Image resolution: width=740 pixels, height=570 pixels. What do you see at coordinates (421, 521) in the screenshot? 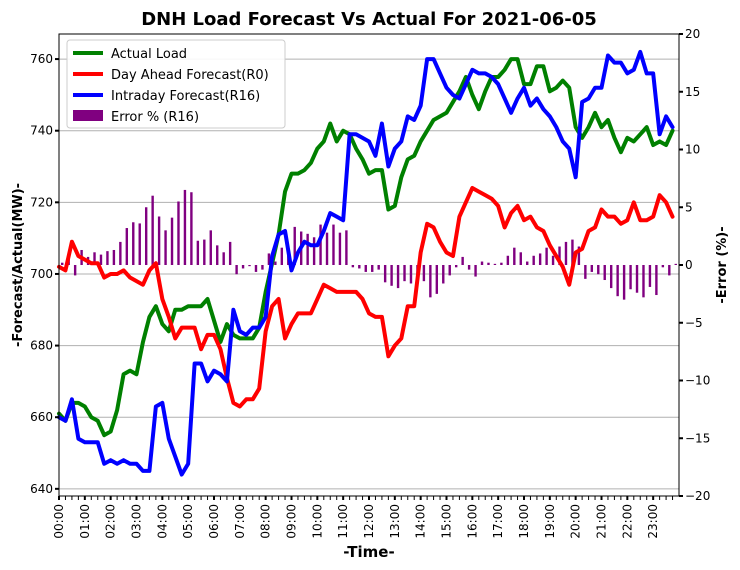
I see `x-tick-label: 14:00` at bounding box center [421, 521].